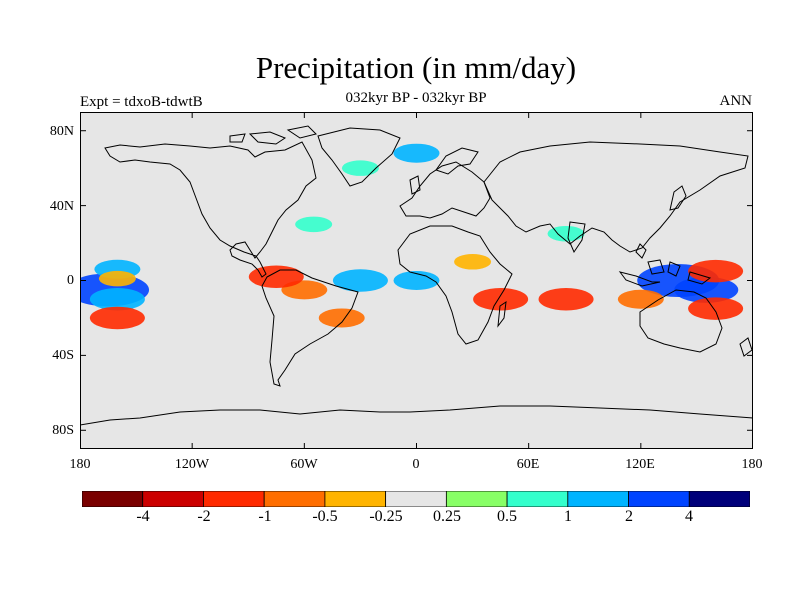  What do you see at coordinates (416, 67) in the screenshot?
I see `chart-title: Precipitation (in mm/day)` at bounding box center [416, 67].